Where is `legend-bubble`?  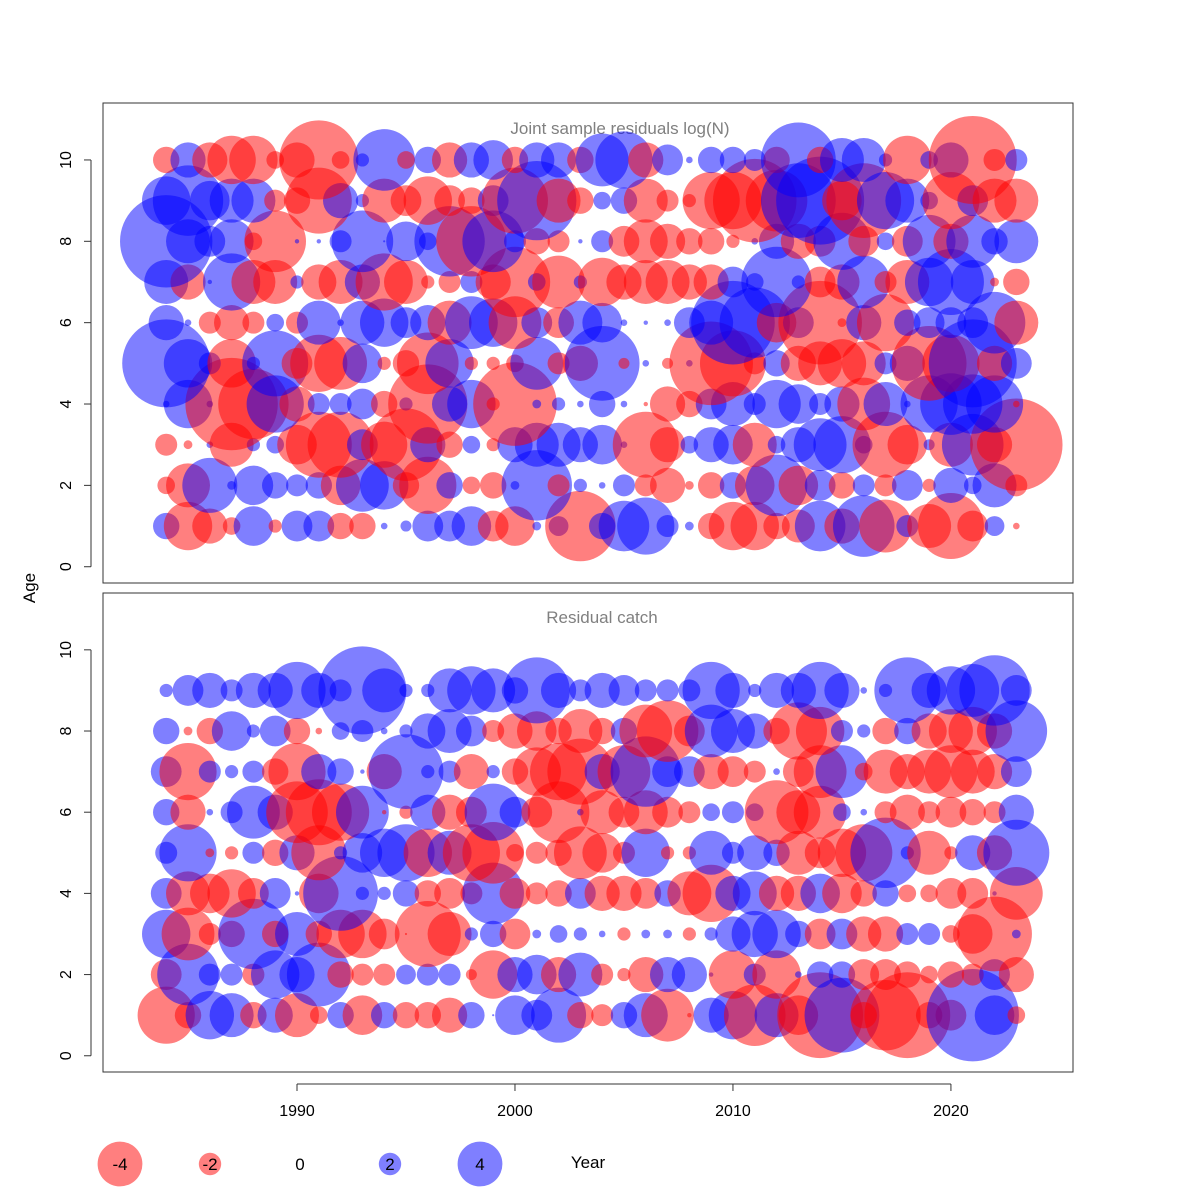 legend-bubble is located at coordinates (480, 1164).